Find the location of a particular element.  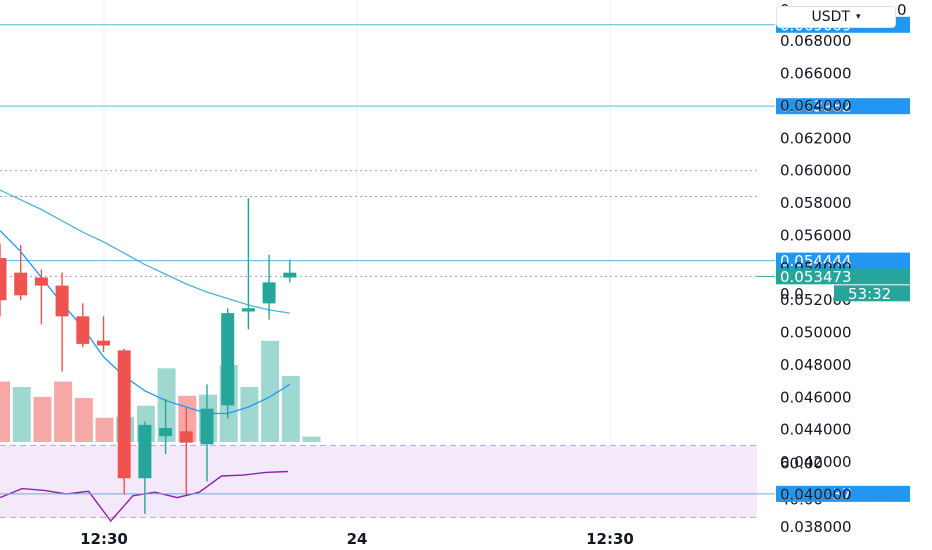

rsi-tick-label: 60.00 is located at coordinates (801, 463).